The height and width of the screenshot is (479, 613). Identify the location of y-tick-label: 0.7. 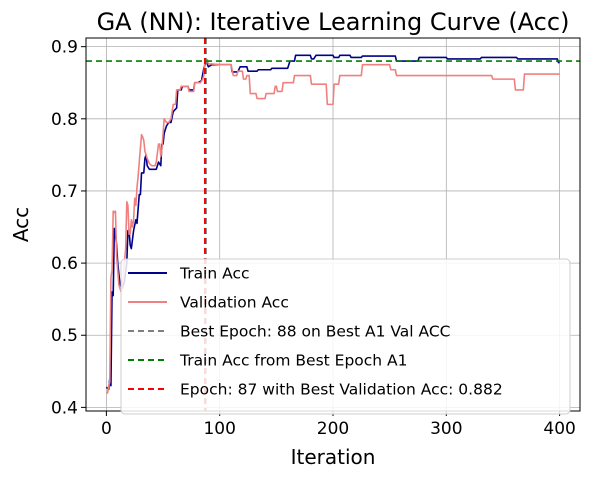
(64, 192).